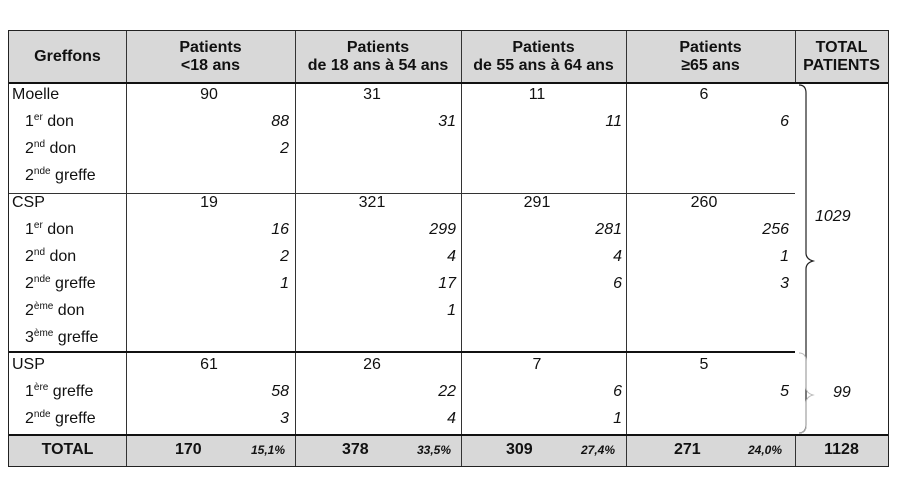 The width and height of the screenshot is (900, 500). What do you see at coordinates (280, 391) in the screenshot?
I see `subrow-value: 58` at bounding box center [280, 391].